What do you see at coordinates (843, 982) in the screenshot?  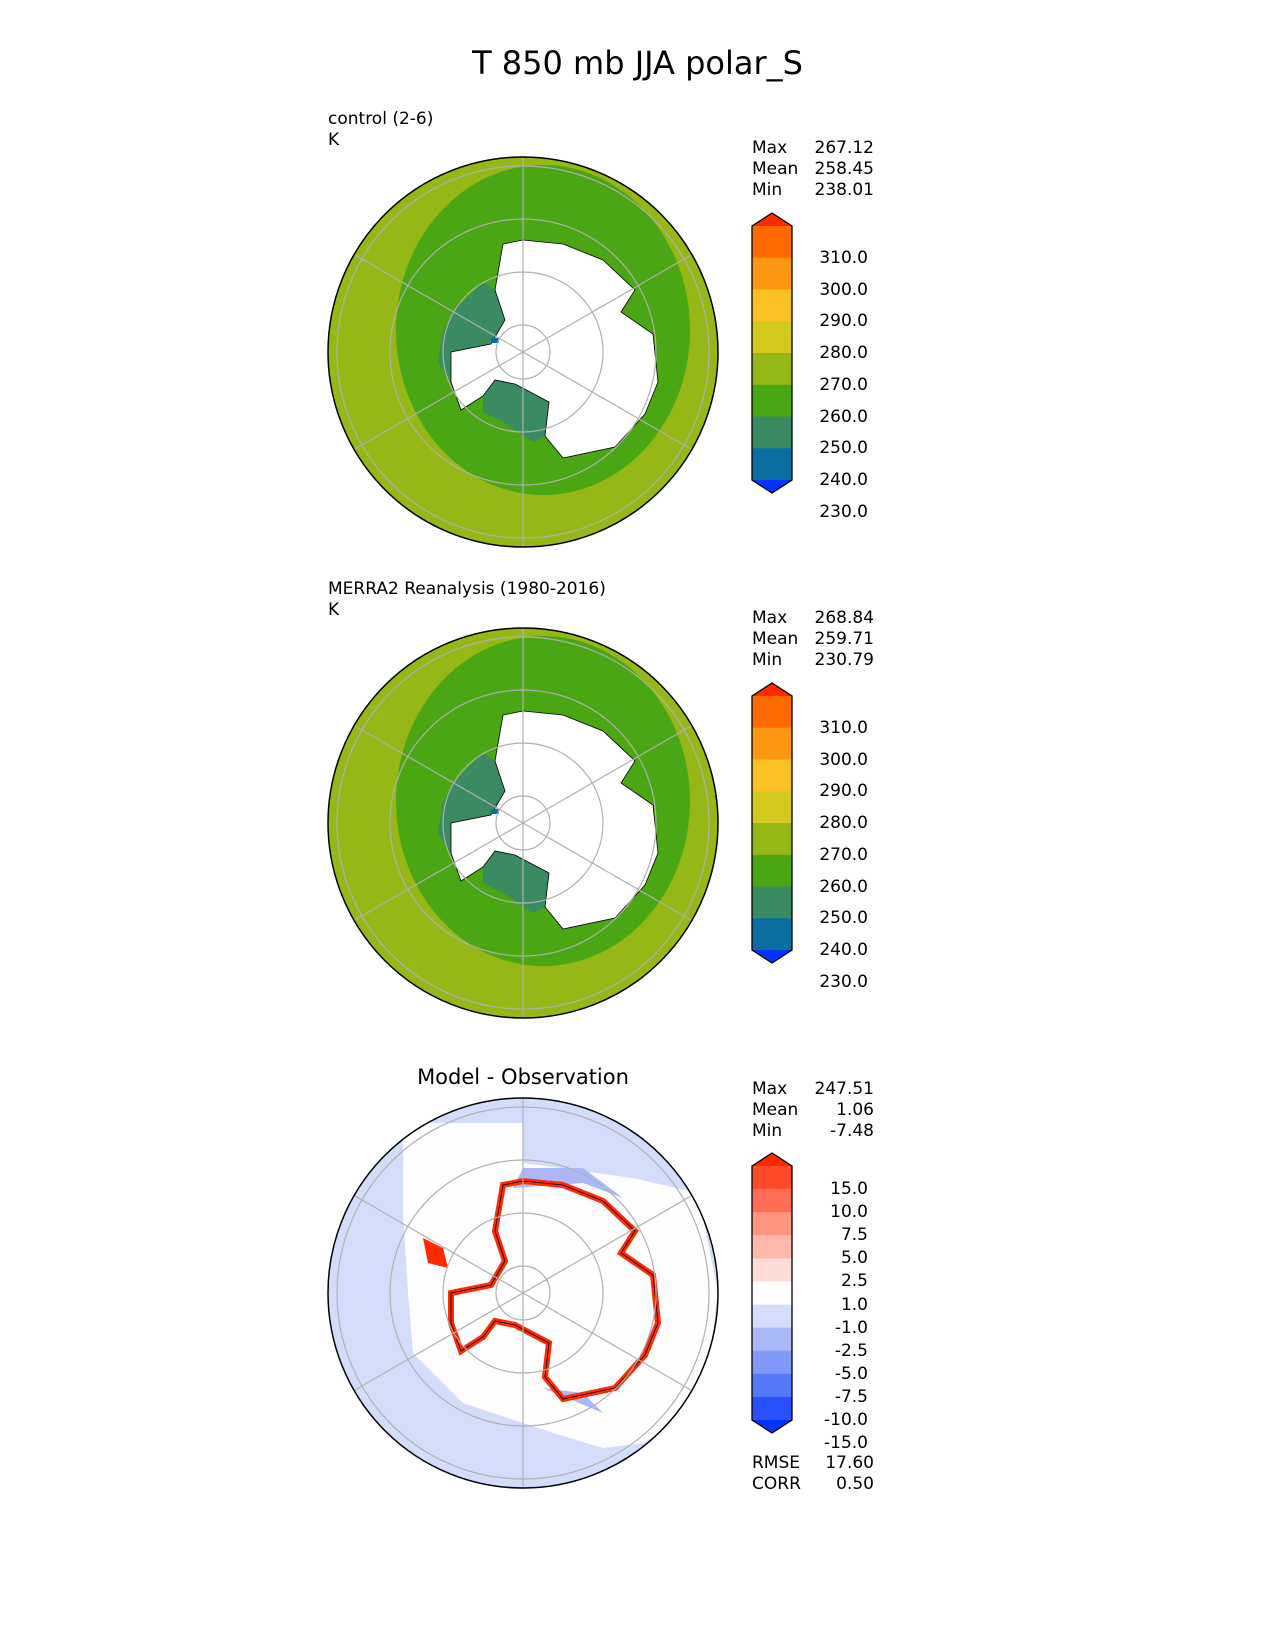 I see `colorbar-tick-label: 230.0` at bounding box center [843, 982].